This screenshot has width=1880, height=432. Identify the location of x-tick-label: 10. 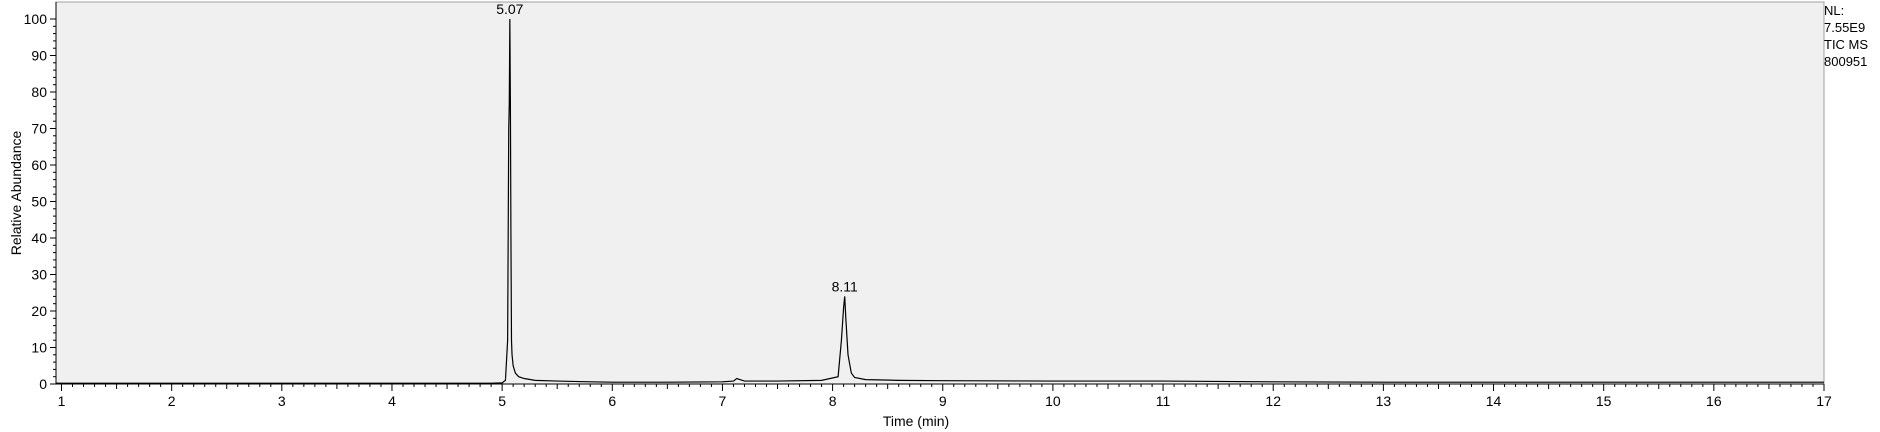
(1053, 401).